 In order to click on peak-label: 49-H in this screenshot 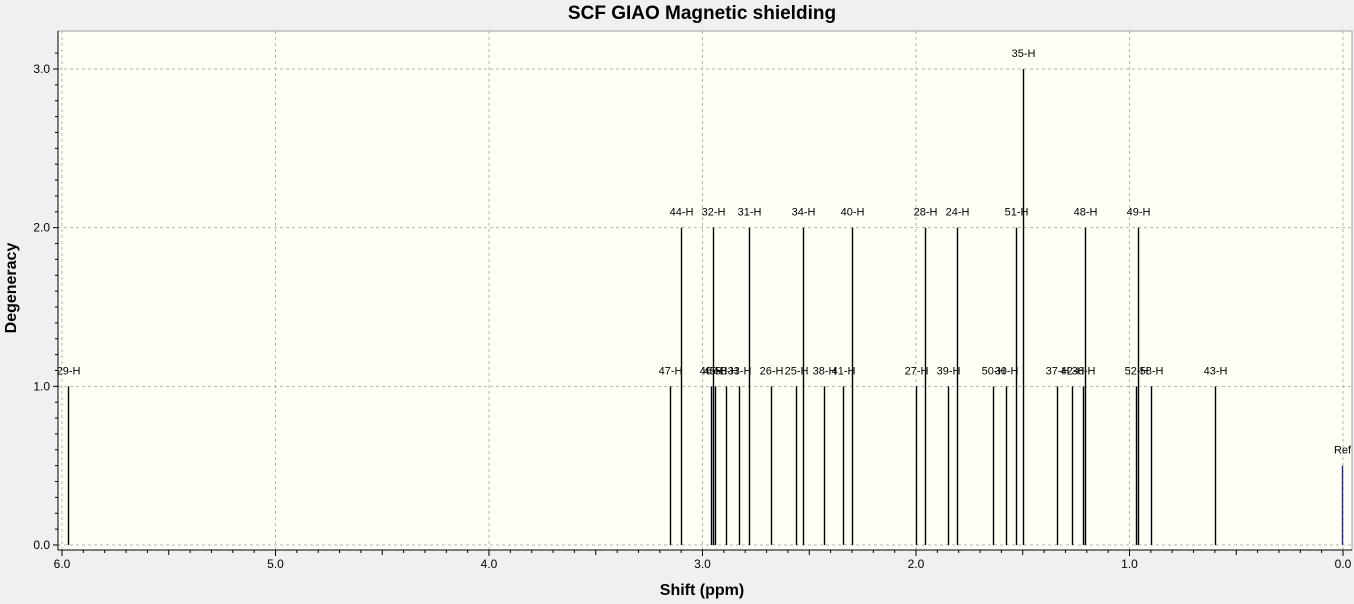, I will do `click(1139, 213)`.